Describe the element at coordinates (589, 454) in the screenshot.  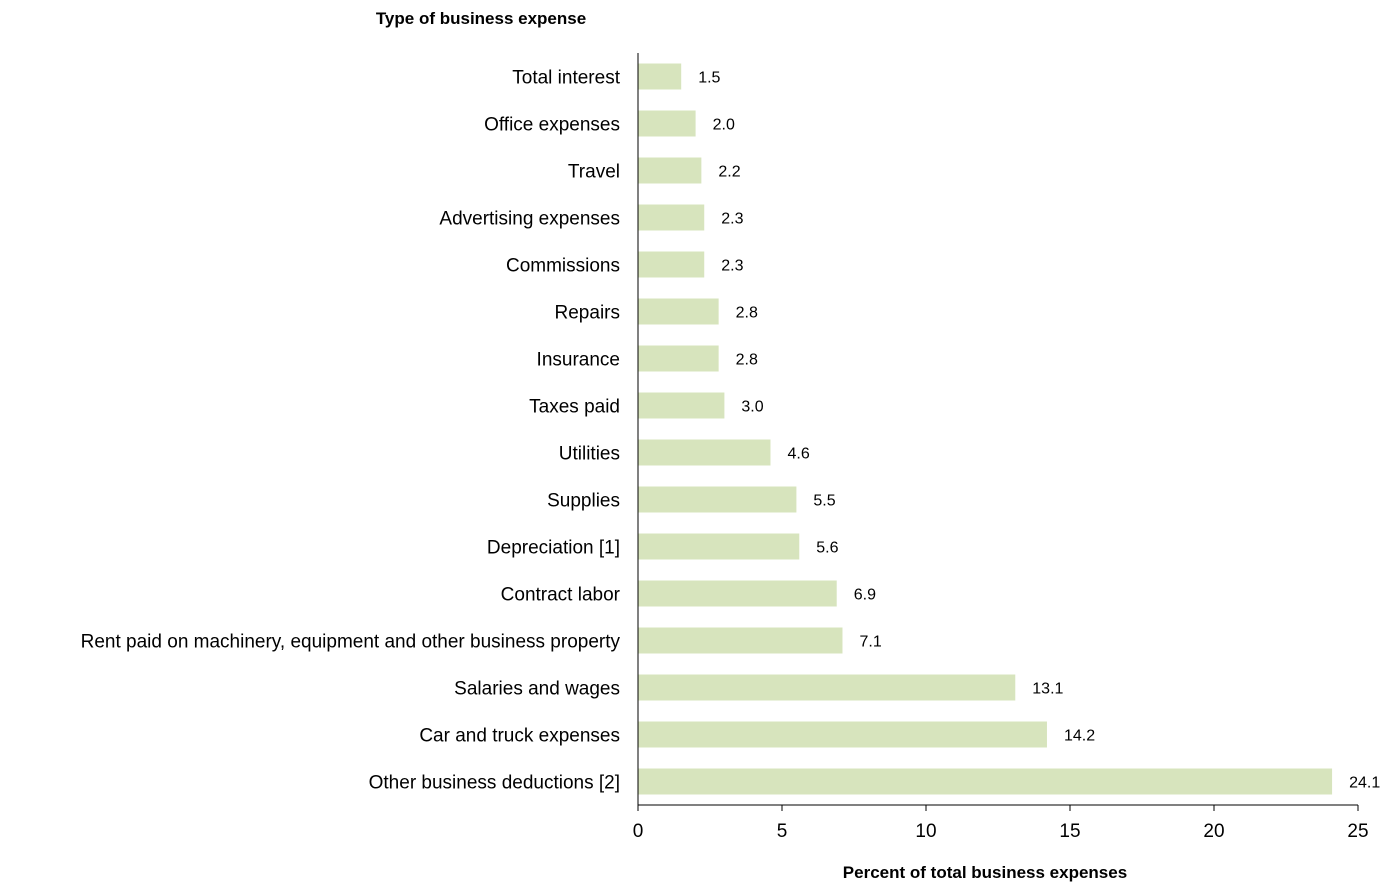
I see `category-label: Utilities` at that location.